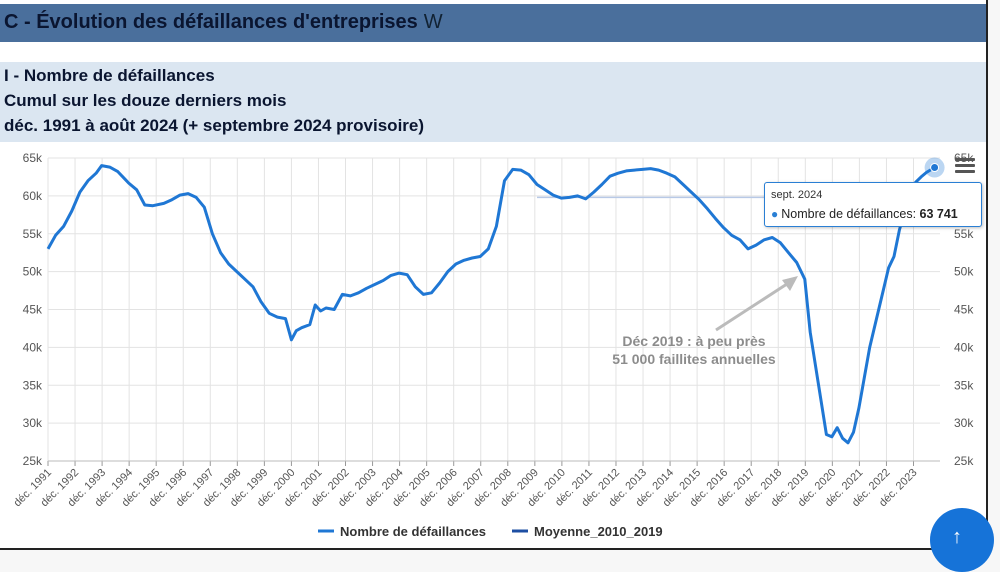  I want to click on y-tick-label-left: 30k, so click(33, 423).